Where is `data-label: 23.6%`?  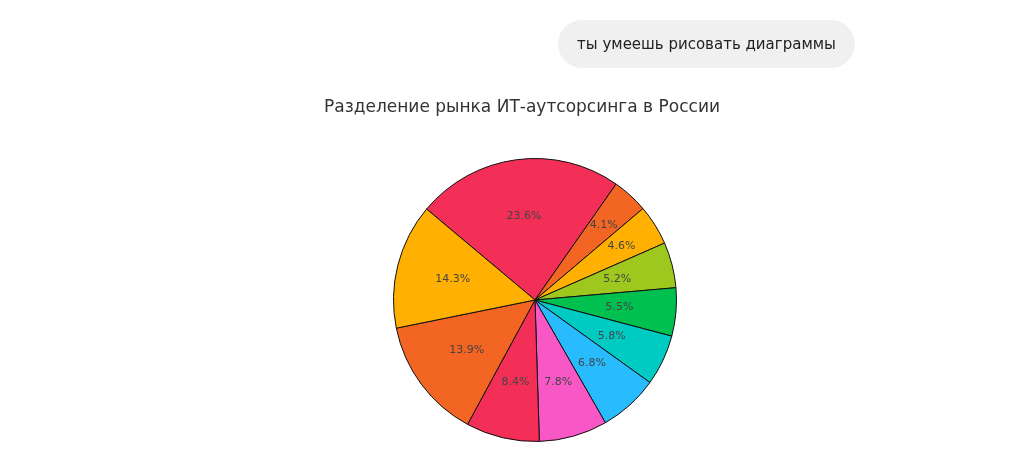
data-label: 23.6% is located at coordinates (524, 215).